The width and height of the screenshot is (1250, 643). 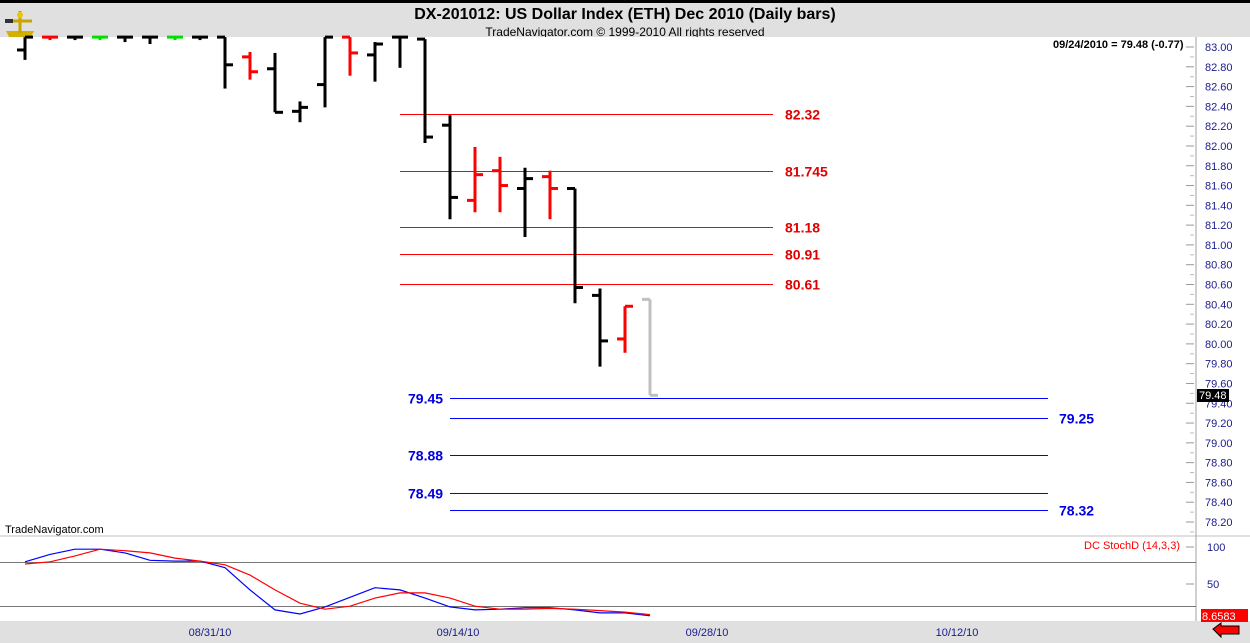 What do you see at coordinates (1132, 546) in the screenshot?
I see `stoch-title: DC StochD (14,3,3)` at bounding box center [1132, 546].